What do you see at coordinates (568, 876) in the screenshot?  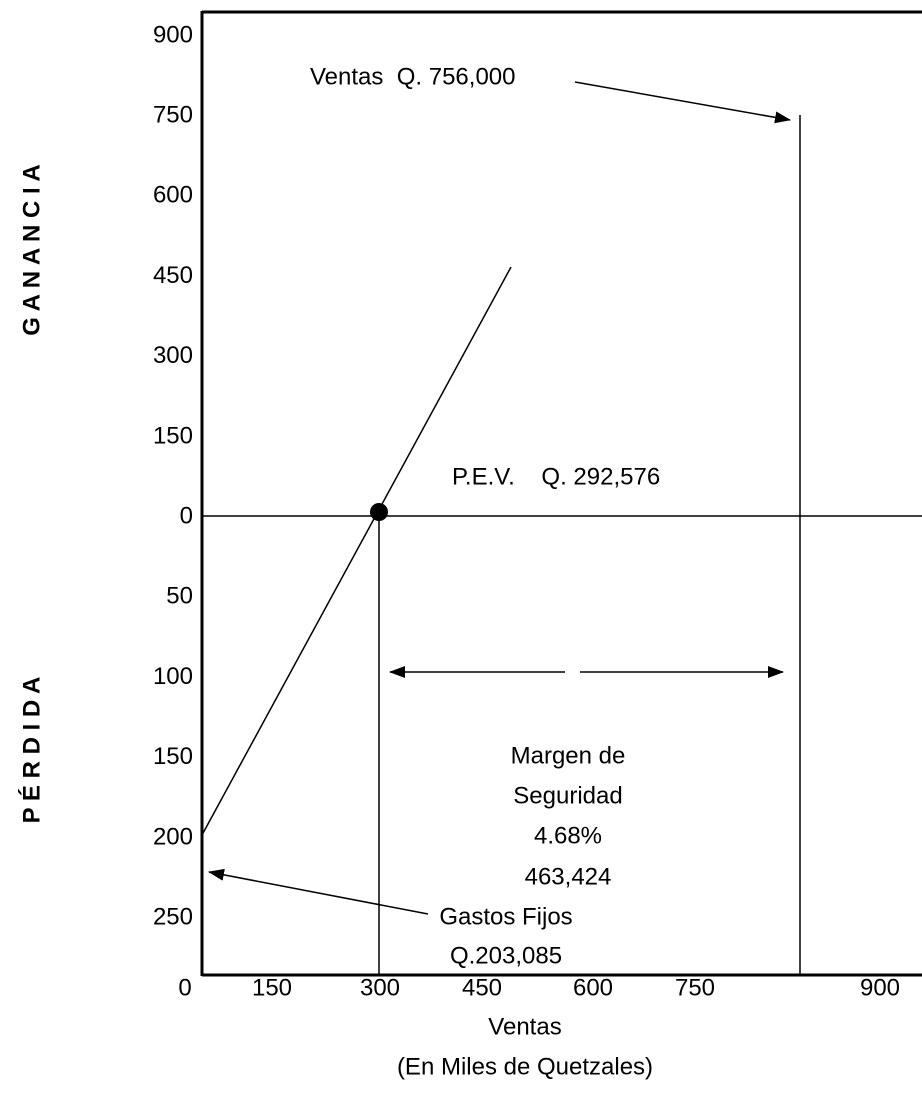 I see `margin-text: 463,424` at bounding box center [568, 876].